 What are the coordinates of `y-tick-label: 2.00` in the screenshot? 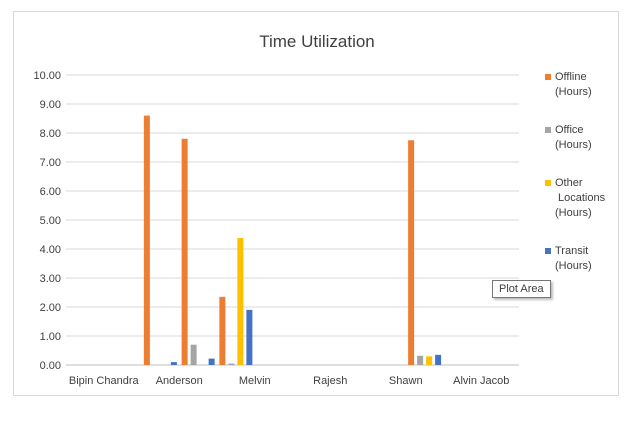 It's located at (50, 308).